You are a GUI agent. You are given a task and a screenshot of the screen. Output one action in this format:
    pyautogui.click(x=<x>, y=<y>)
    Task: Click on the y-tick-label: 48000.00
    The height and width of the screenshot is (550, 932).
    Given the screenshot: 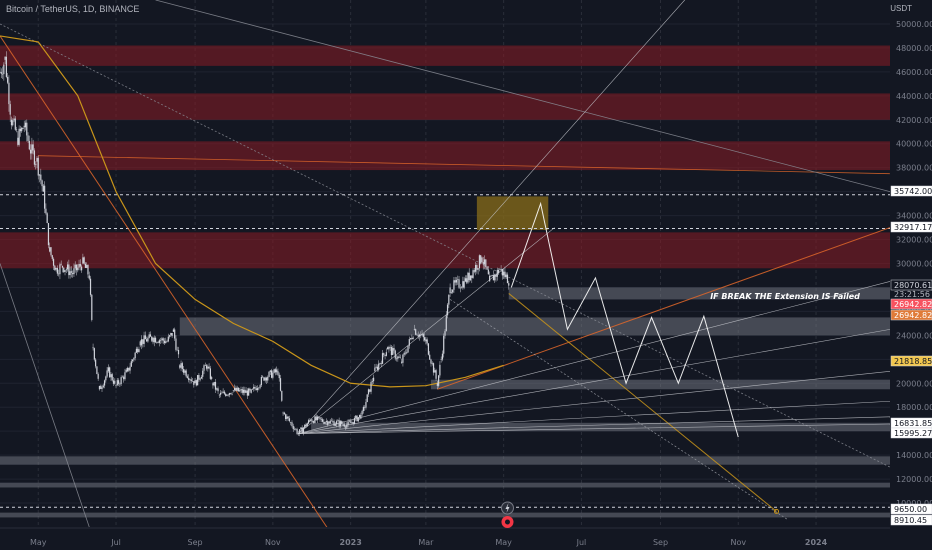 What is the action you would take?
    pyautogui.click(x=914, y=48)
    